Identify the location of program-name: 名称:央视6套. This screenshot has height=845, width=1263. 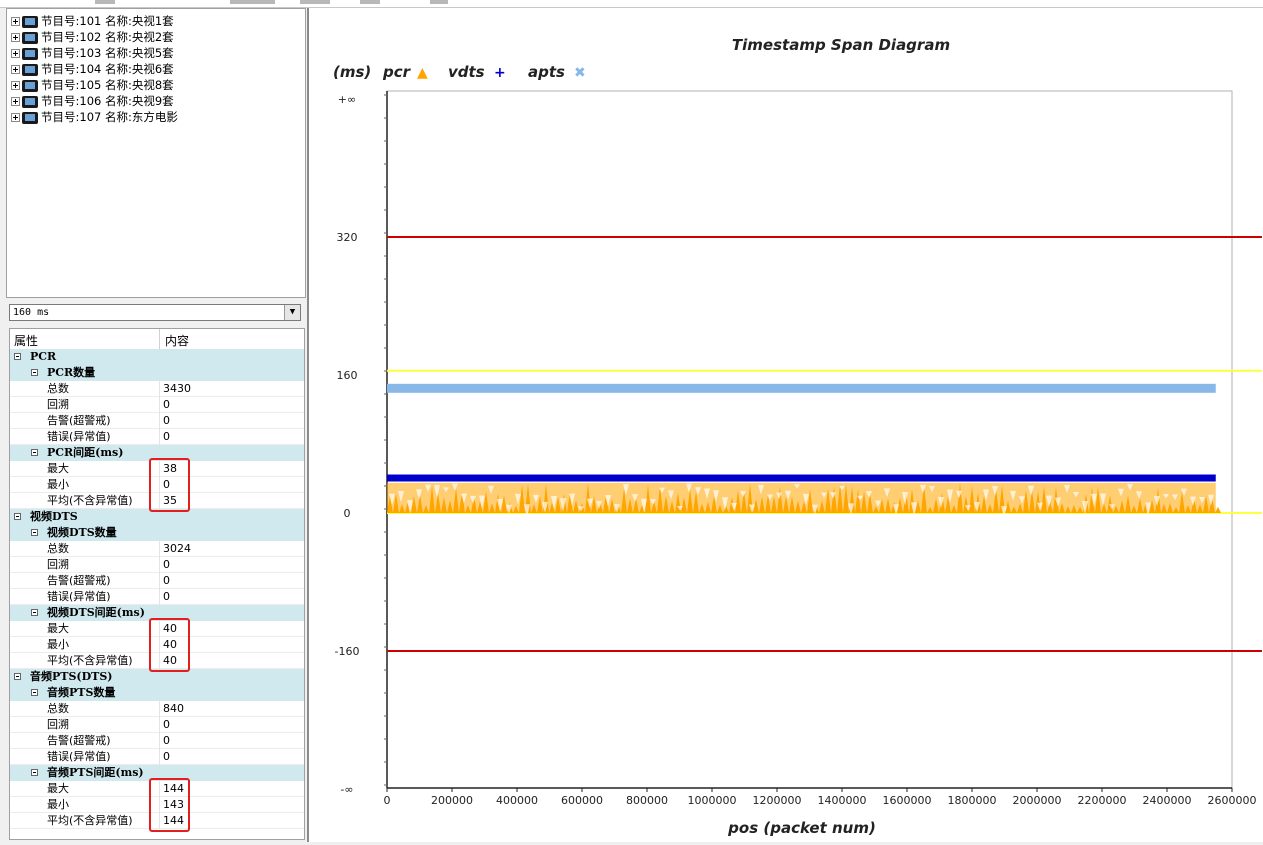
(139, 69).